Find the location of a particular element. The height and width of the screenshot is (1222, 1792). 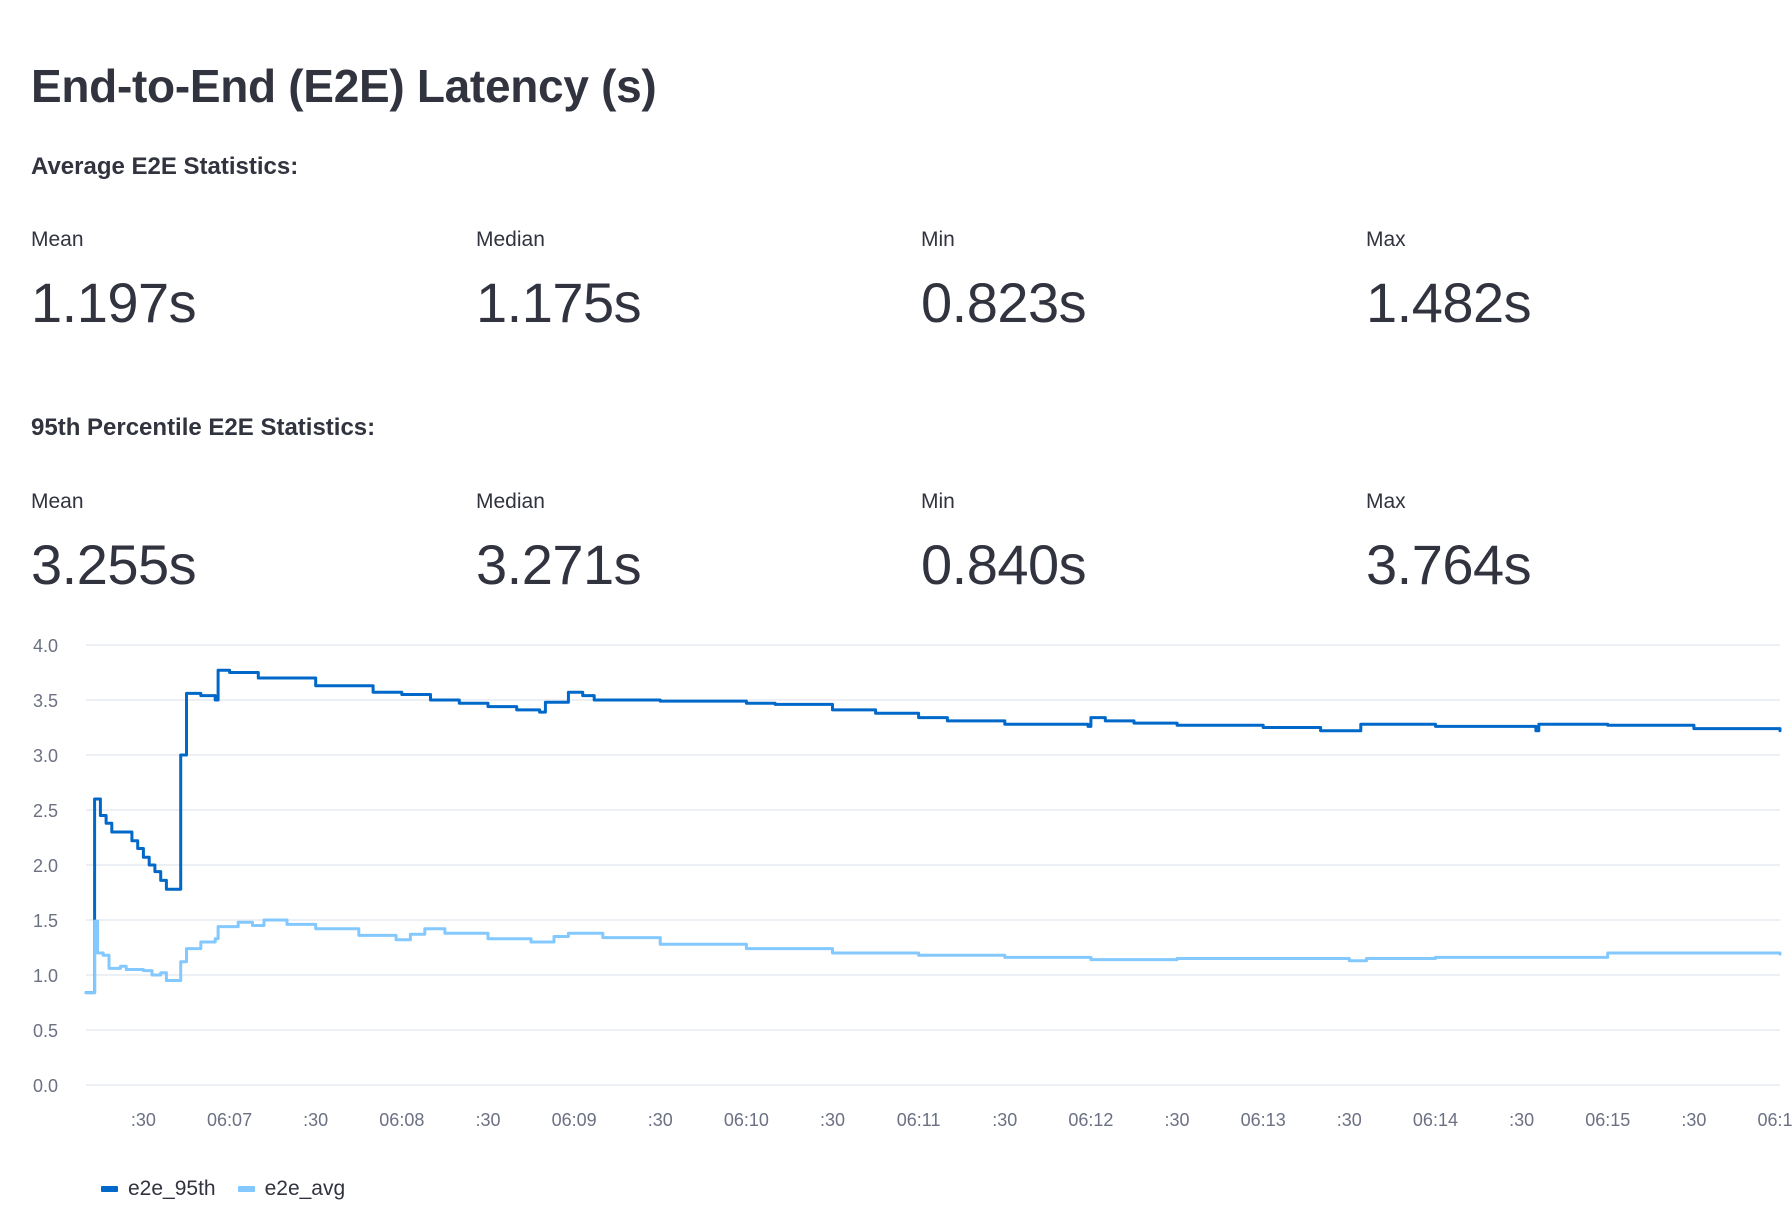

legend-item-e2e-avg: e2e_avg is located at coordinates (291, 1189).